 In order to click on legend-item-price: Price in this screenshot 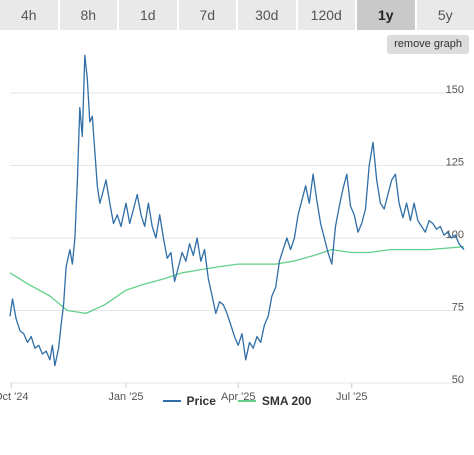, I will do `click(189, 401)`.